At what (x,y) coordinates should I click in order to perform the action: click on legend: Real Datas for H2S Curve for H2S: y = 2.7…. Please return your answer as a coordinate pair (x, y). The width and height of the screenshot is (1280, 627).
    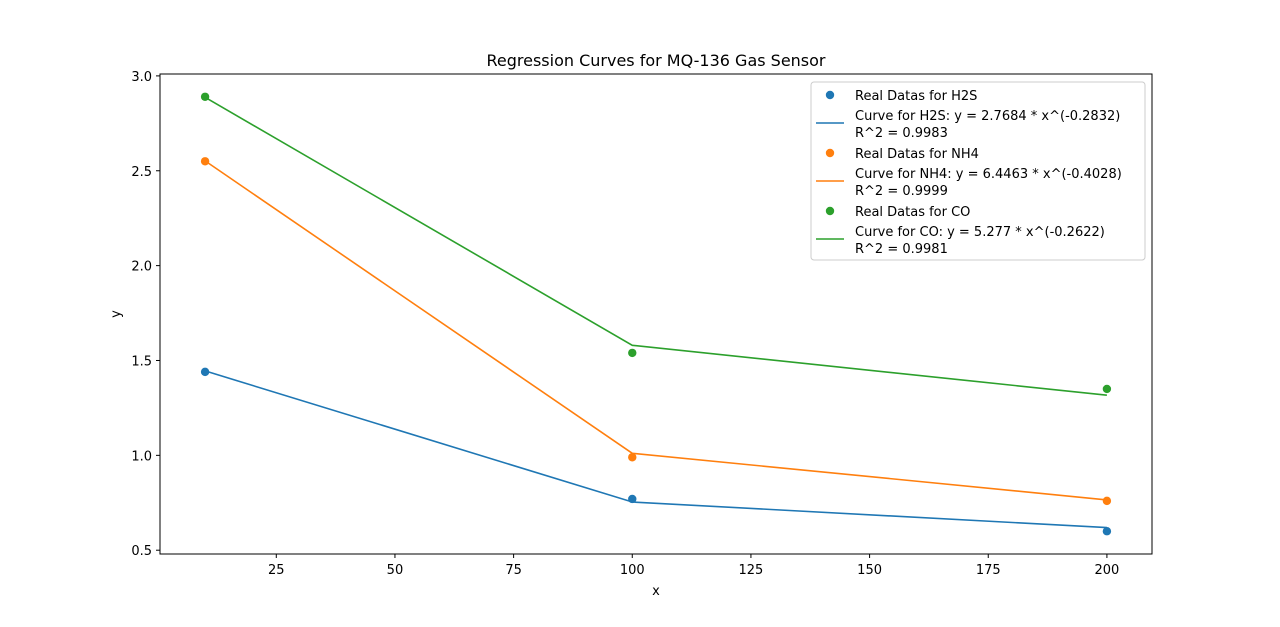
    Looking at the image, I should click on (978, 171).